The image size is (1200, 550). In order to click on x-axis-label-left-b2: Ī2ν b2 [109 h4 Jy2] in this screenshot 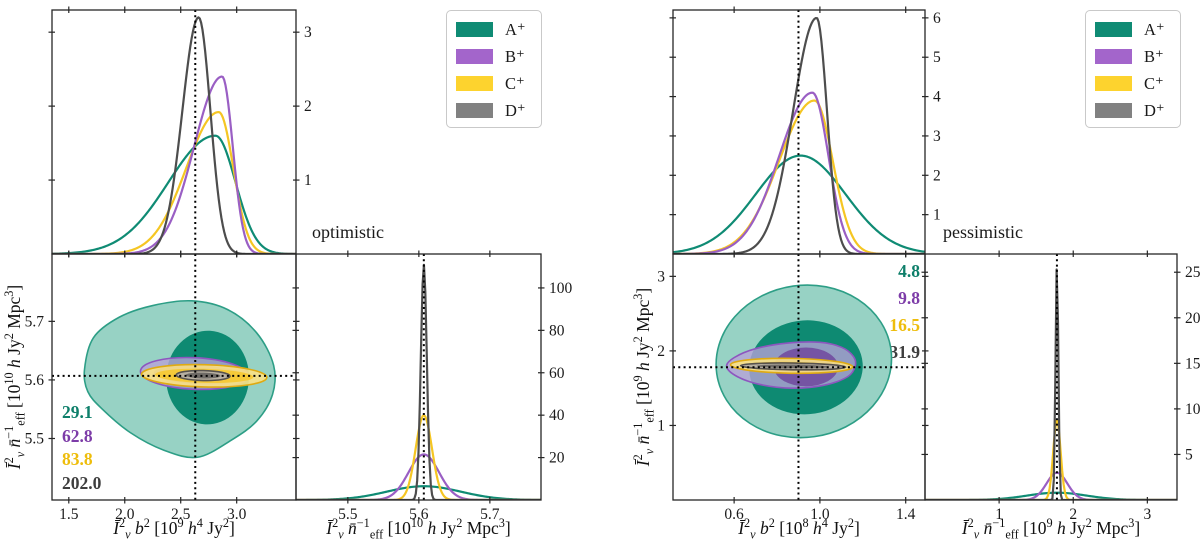, I will do `click(174, 529)`.